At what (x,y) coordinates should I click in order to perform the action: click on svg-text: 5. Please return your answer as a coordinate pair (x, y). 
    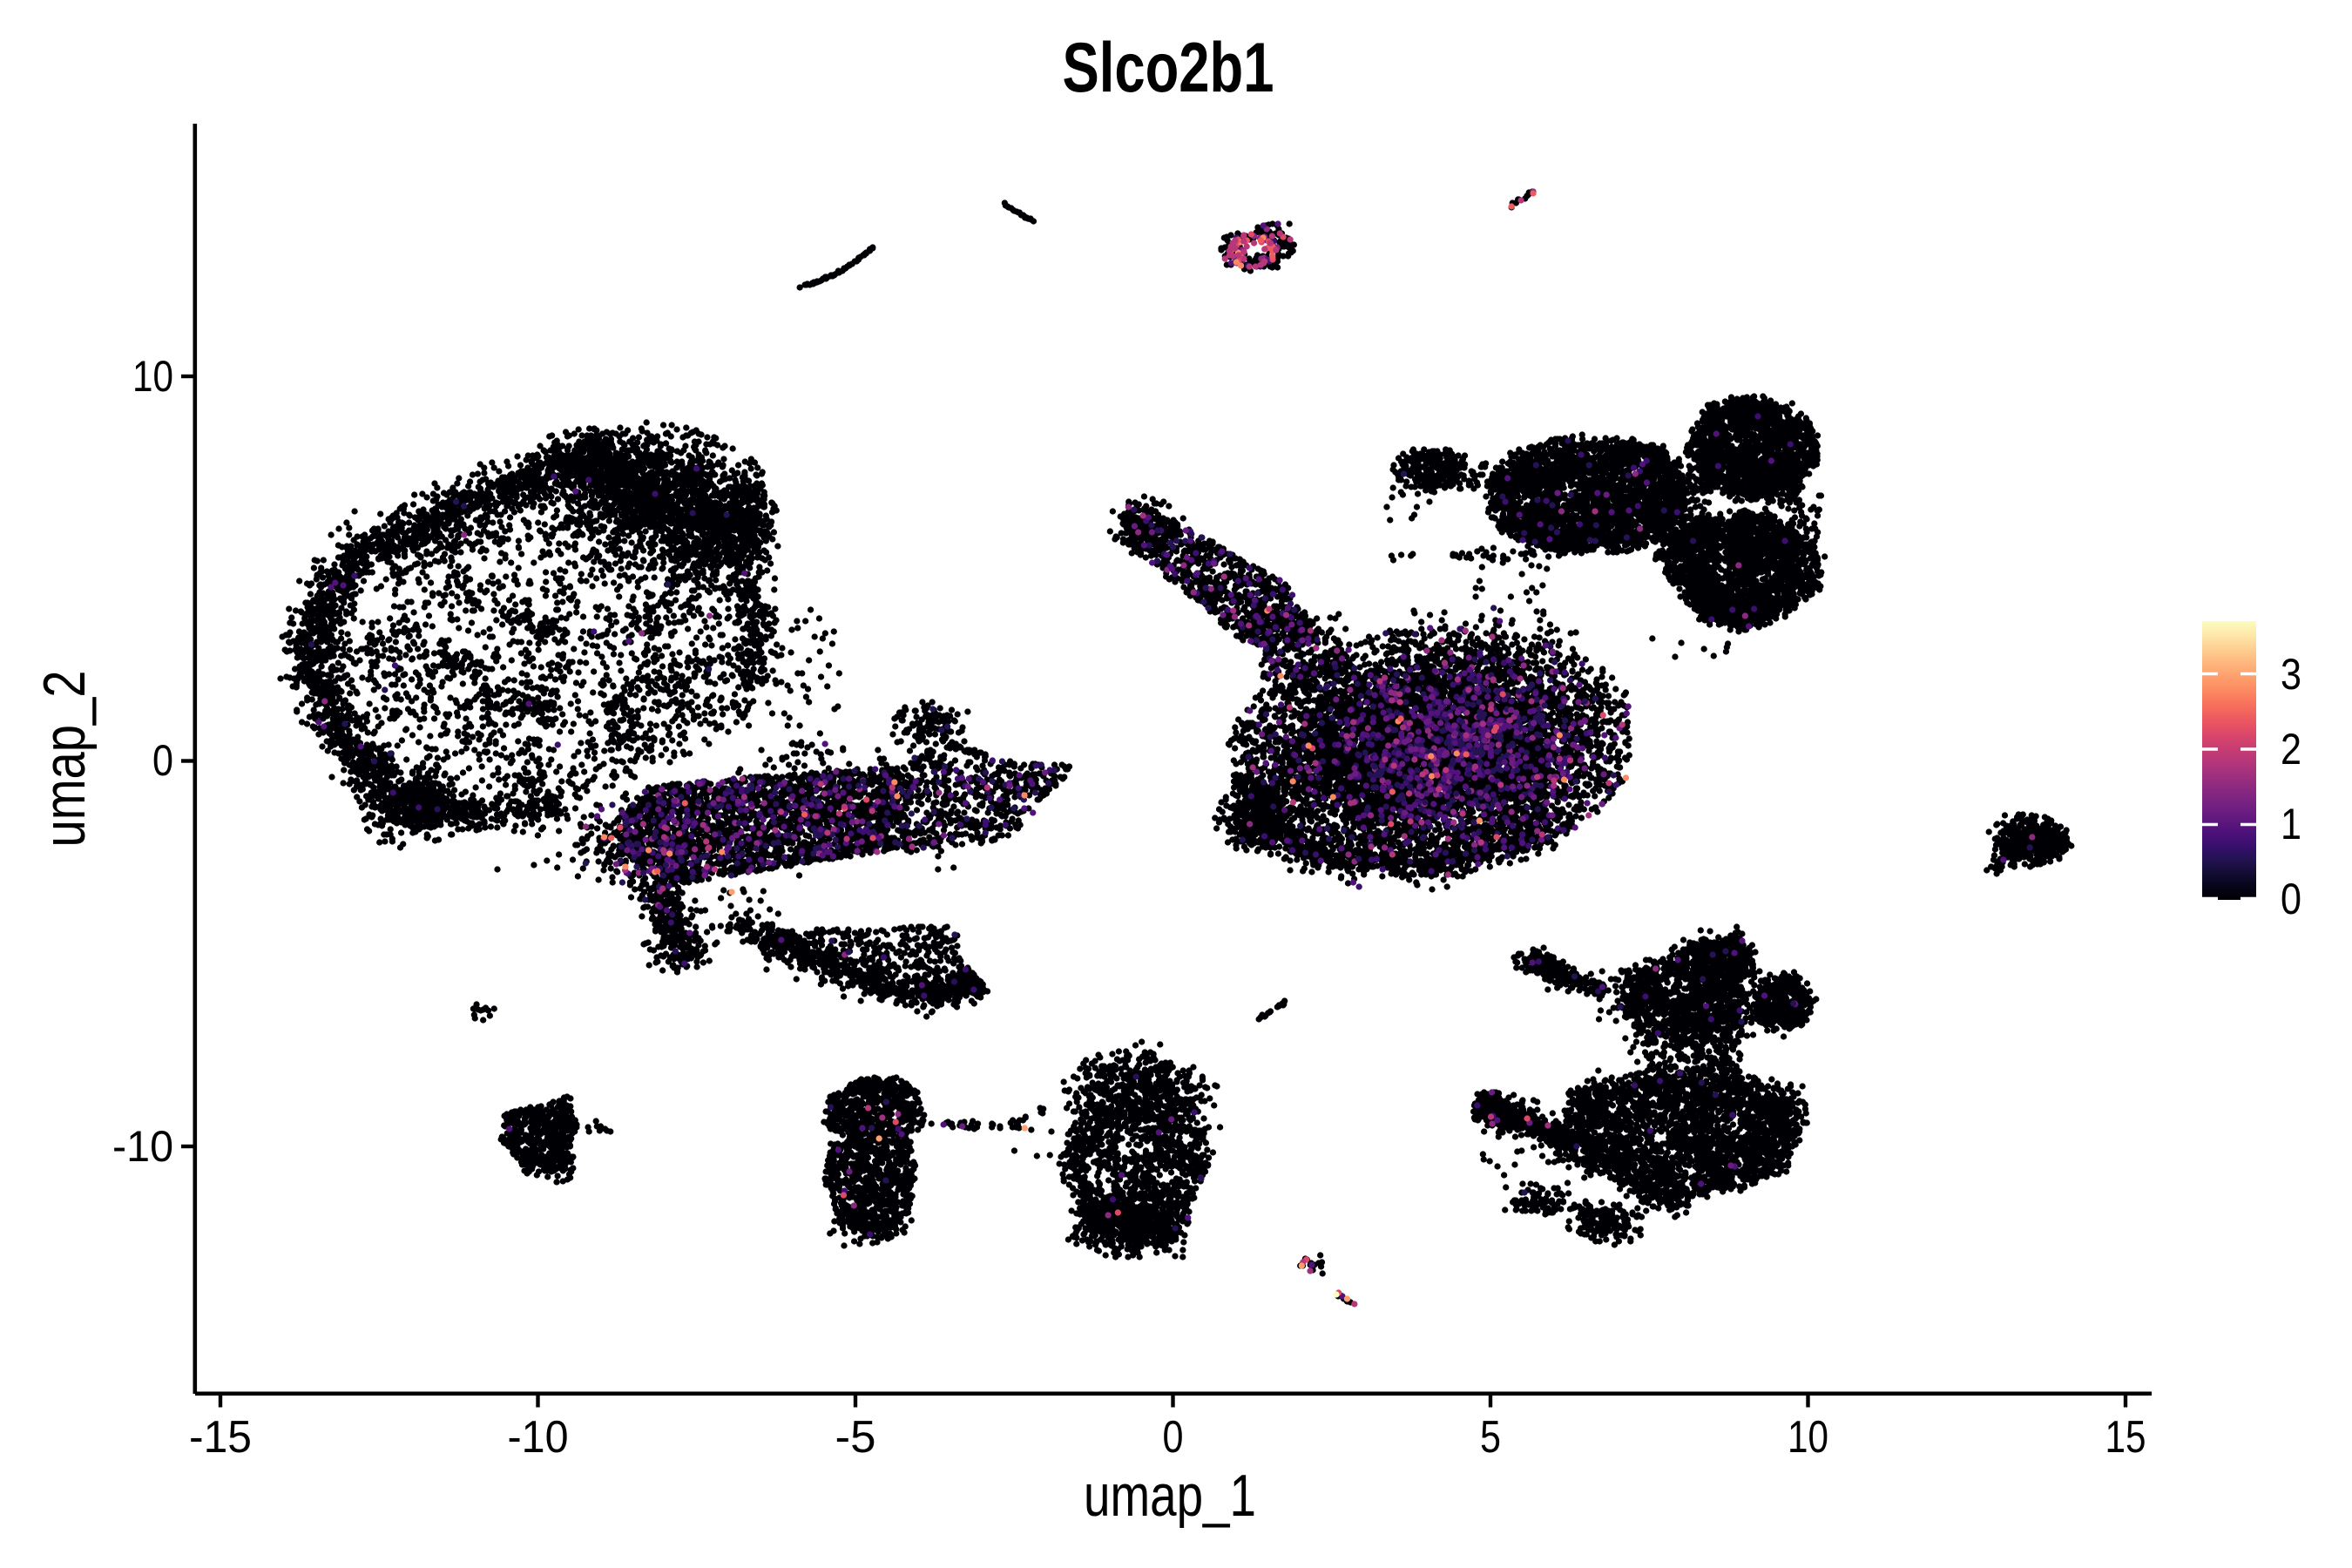
    Looking at the image, I should click on (1490, 1438).